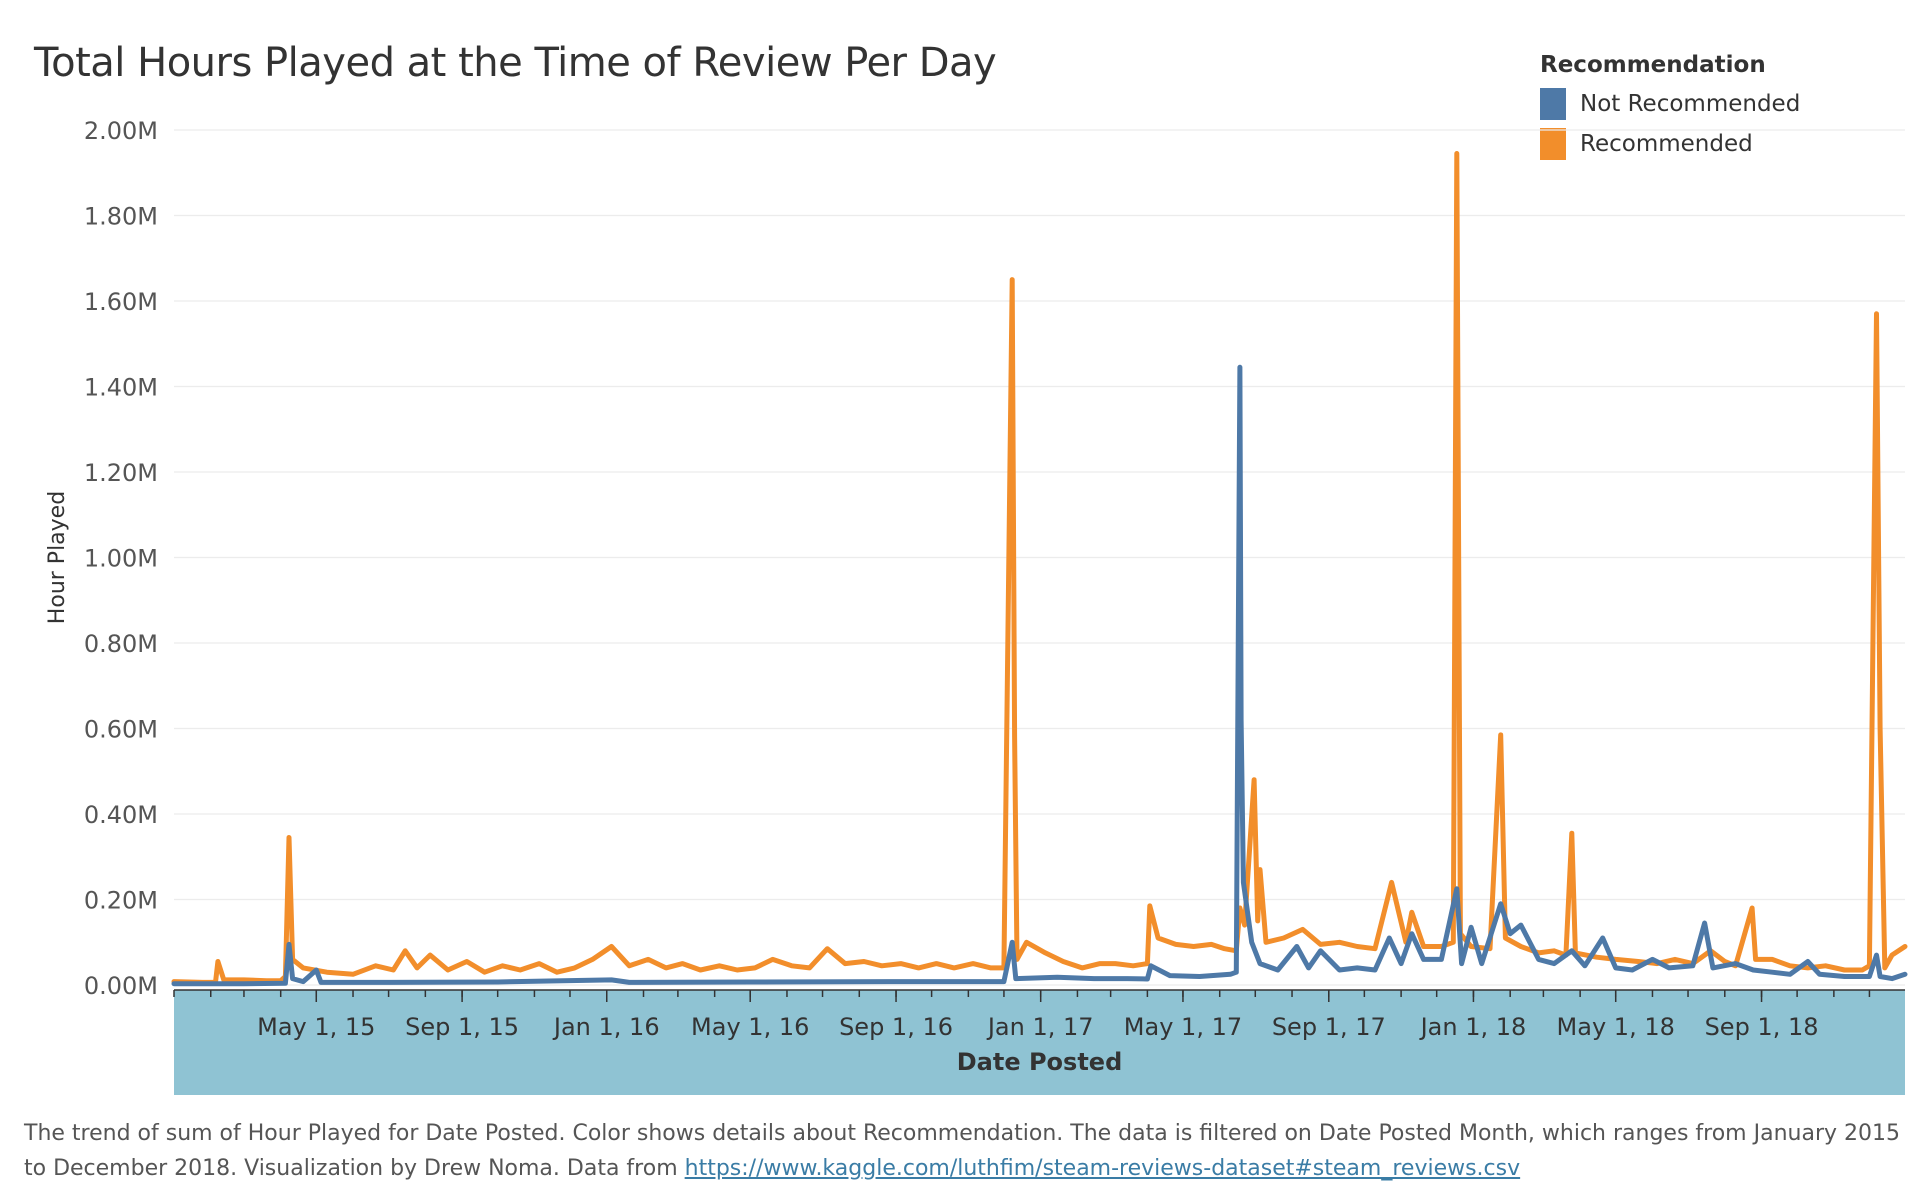 The width and height of the screenshot is (1920, 1200). Describe the element at coordinates (606, 1027) in the screenshot. I see `x-tick-label: Jan 1, 16` at that location.